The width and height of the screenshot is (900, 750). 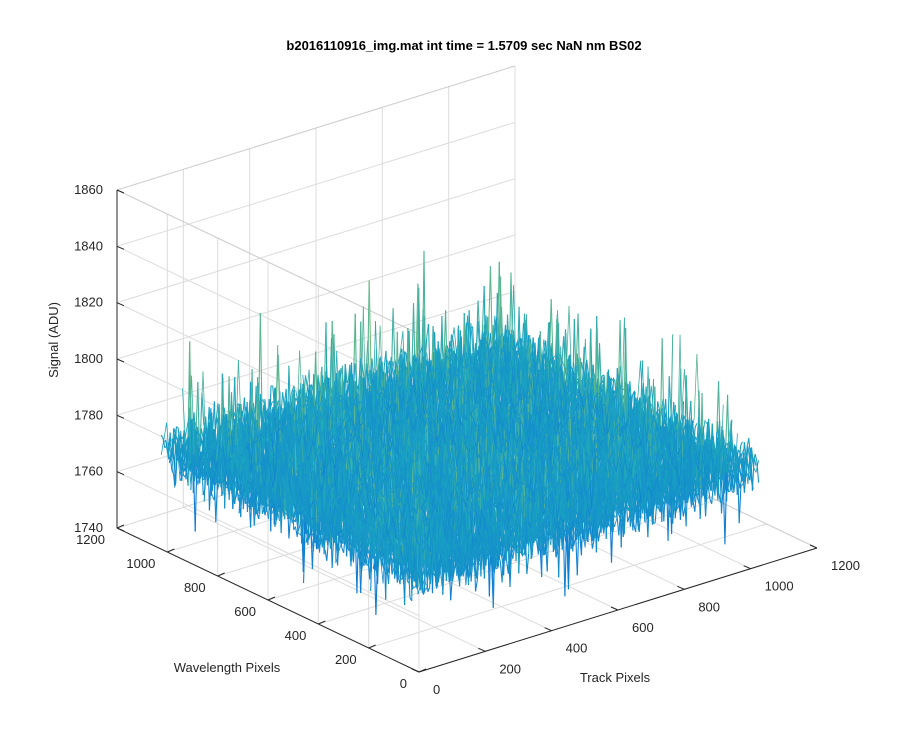 I want to click on box-edge, so click(x=316, y=128).